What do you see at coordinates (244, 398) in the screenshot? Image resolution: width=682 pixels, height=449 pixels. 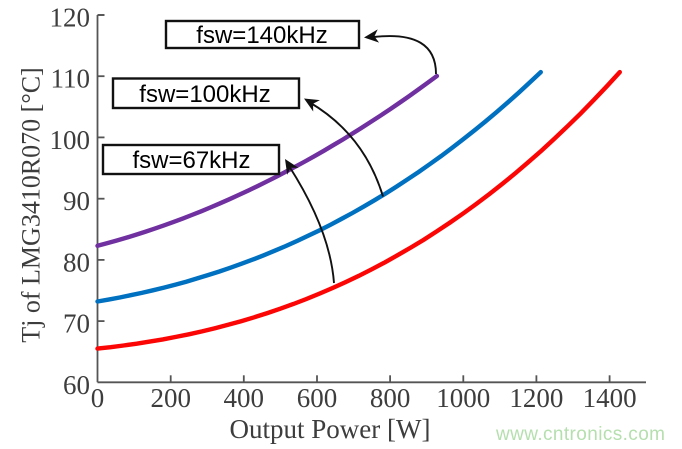 I see `svg-text: 400` at bounding box center [244, 398].